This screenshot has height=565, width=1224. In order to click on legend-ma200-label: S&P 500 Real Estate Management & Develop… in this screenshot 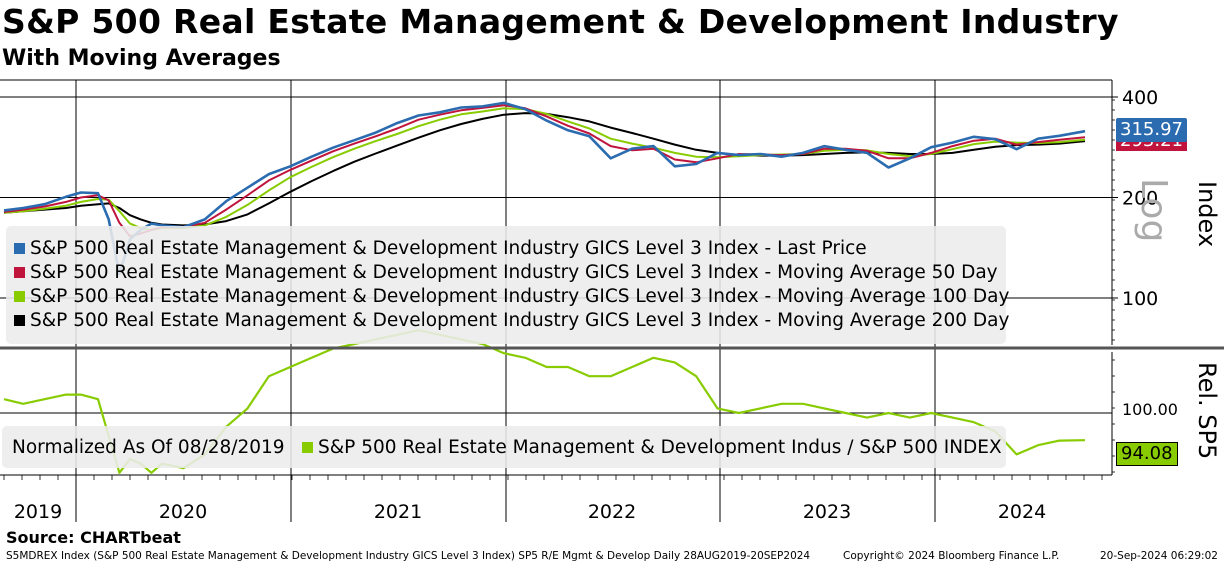, I will do `click(520, 320)`.